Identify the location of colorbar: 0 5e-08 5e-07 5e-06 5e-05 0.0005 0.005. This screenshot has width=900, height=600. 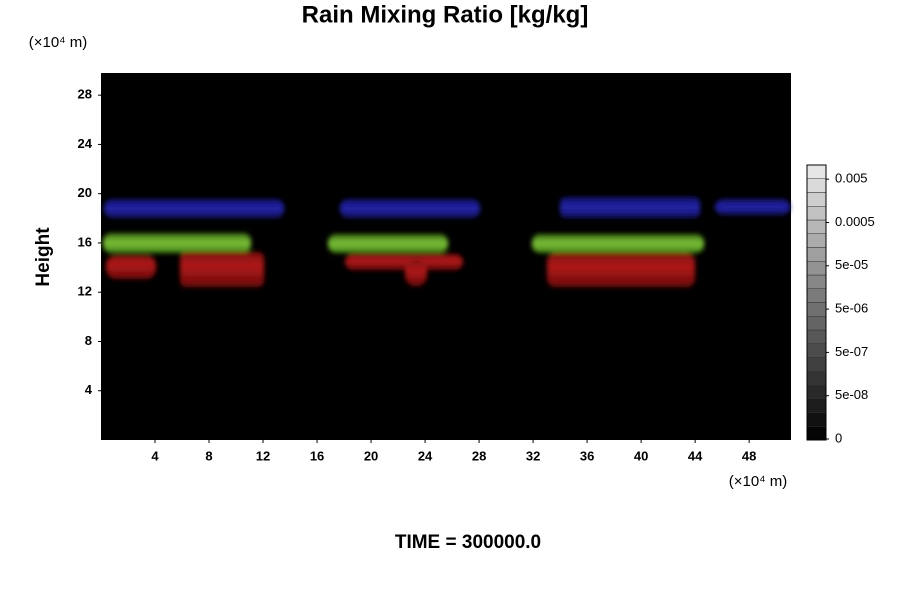
(840, 304).